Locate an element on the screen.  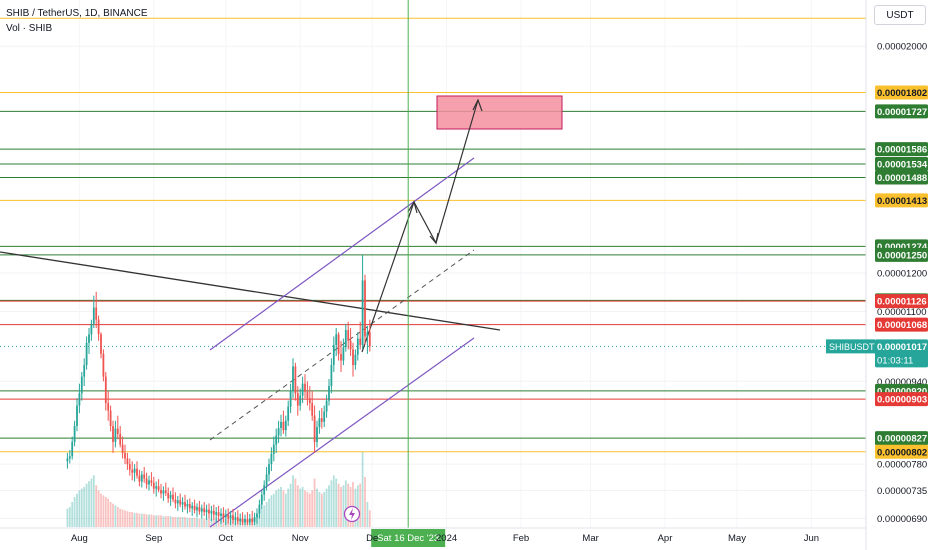
level-label: 0.00000827 is located at coordinates (902, 439).